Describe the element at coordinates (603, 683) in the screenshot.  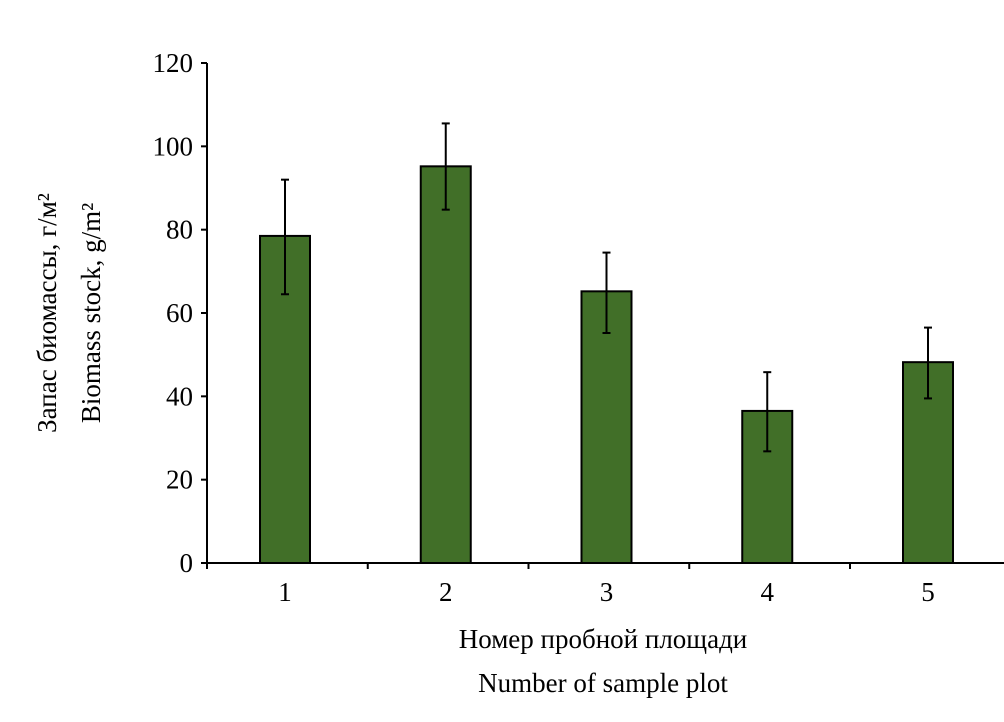
I see `x-axis-title-en: Number of sample plot` at that location.